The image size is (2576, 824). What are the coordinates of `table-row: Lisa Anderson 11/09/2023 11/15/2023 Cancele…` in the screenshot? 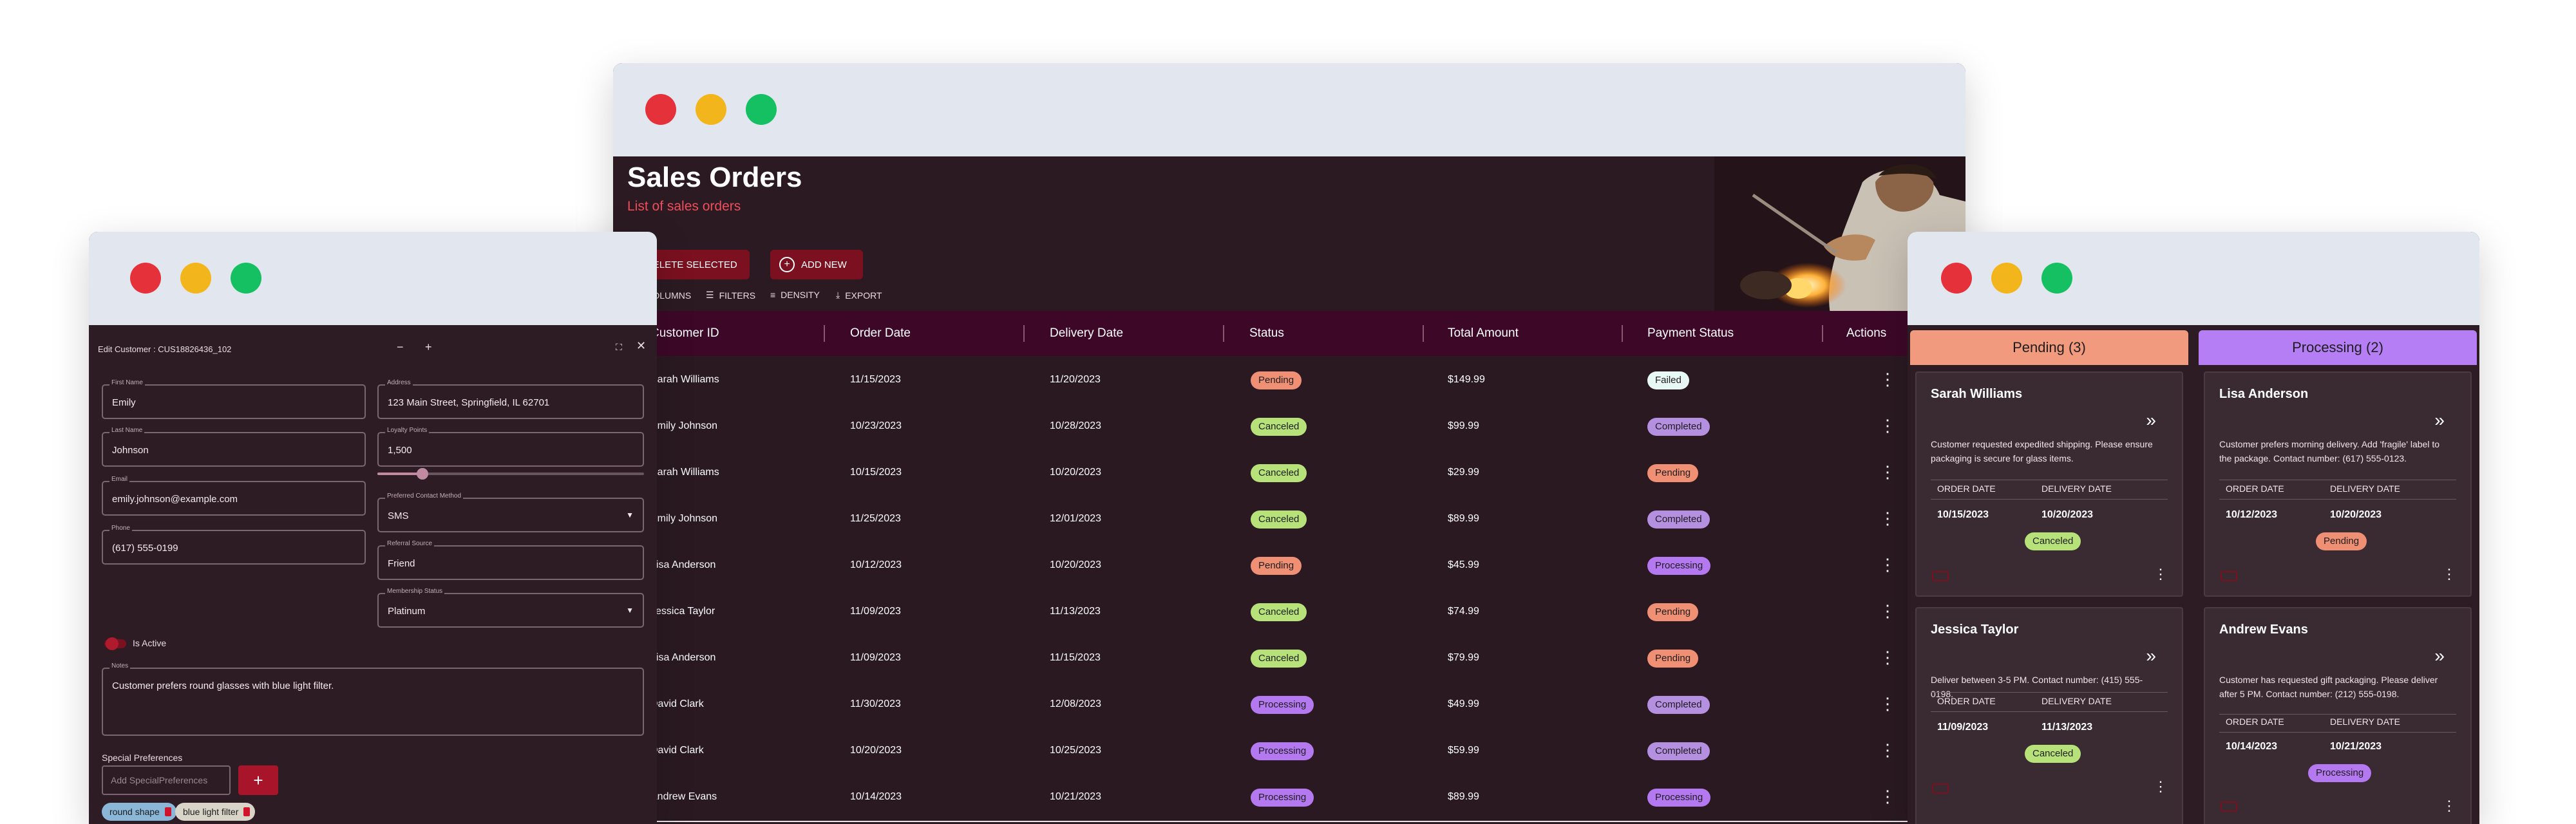 It's located at (1296, 659).